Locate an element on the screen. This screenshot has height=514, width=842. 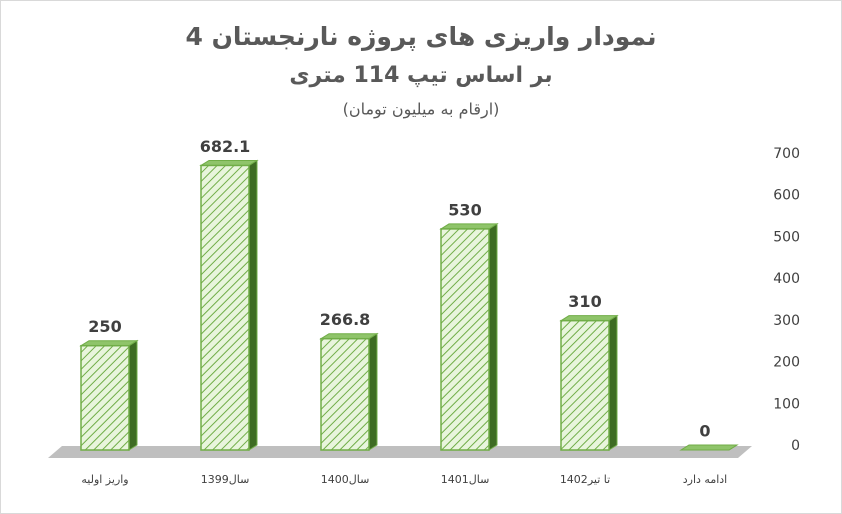
x-tick-label: سال1399 is located at coordinates (225, 479).